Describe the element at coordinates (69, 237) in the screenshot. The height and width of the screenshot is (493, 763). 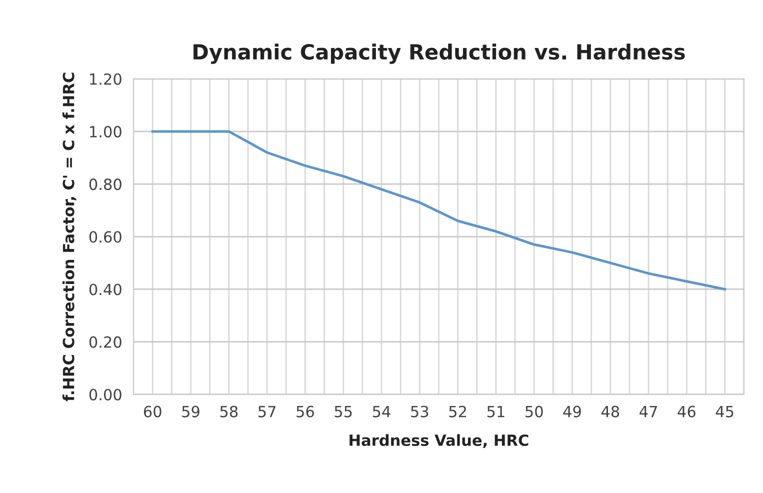
I see `y-axis-title: f.HRC Correction Factor, C' = C x f.HRC` at that location.